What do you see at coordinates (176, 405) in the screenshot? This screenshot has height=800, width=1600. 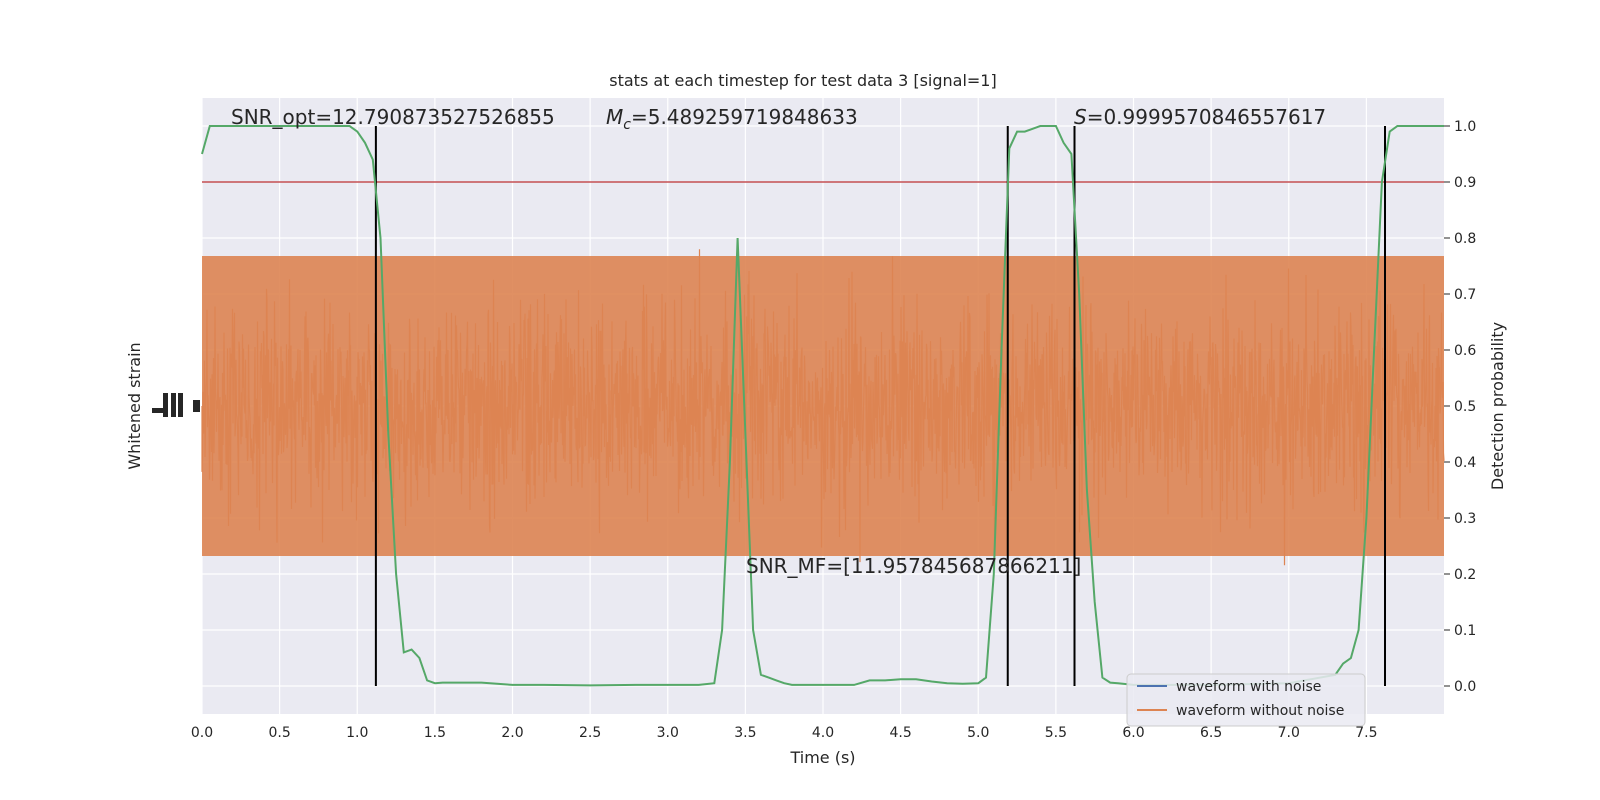 I see `left-axis-glyphs` at bounding box center [176, 405].